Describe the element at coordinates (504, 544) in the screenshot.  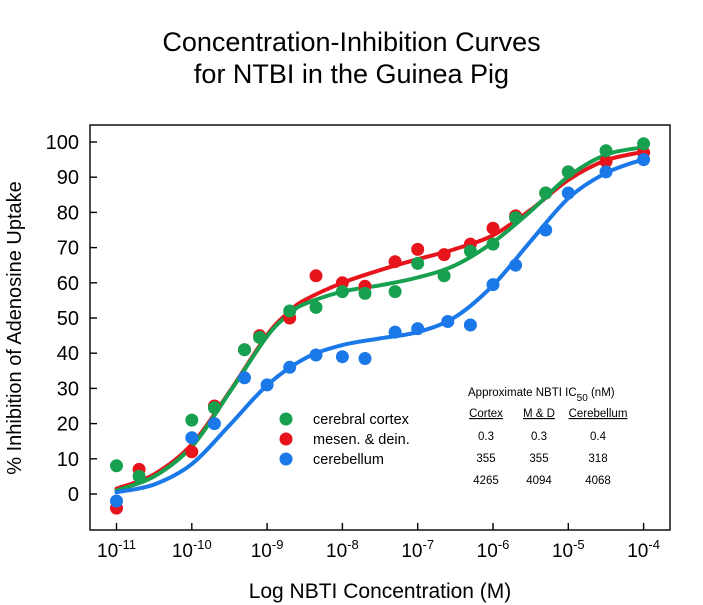
I see `x-tick-exponent: -6` at that location.